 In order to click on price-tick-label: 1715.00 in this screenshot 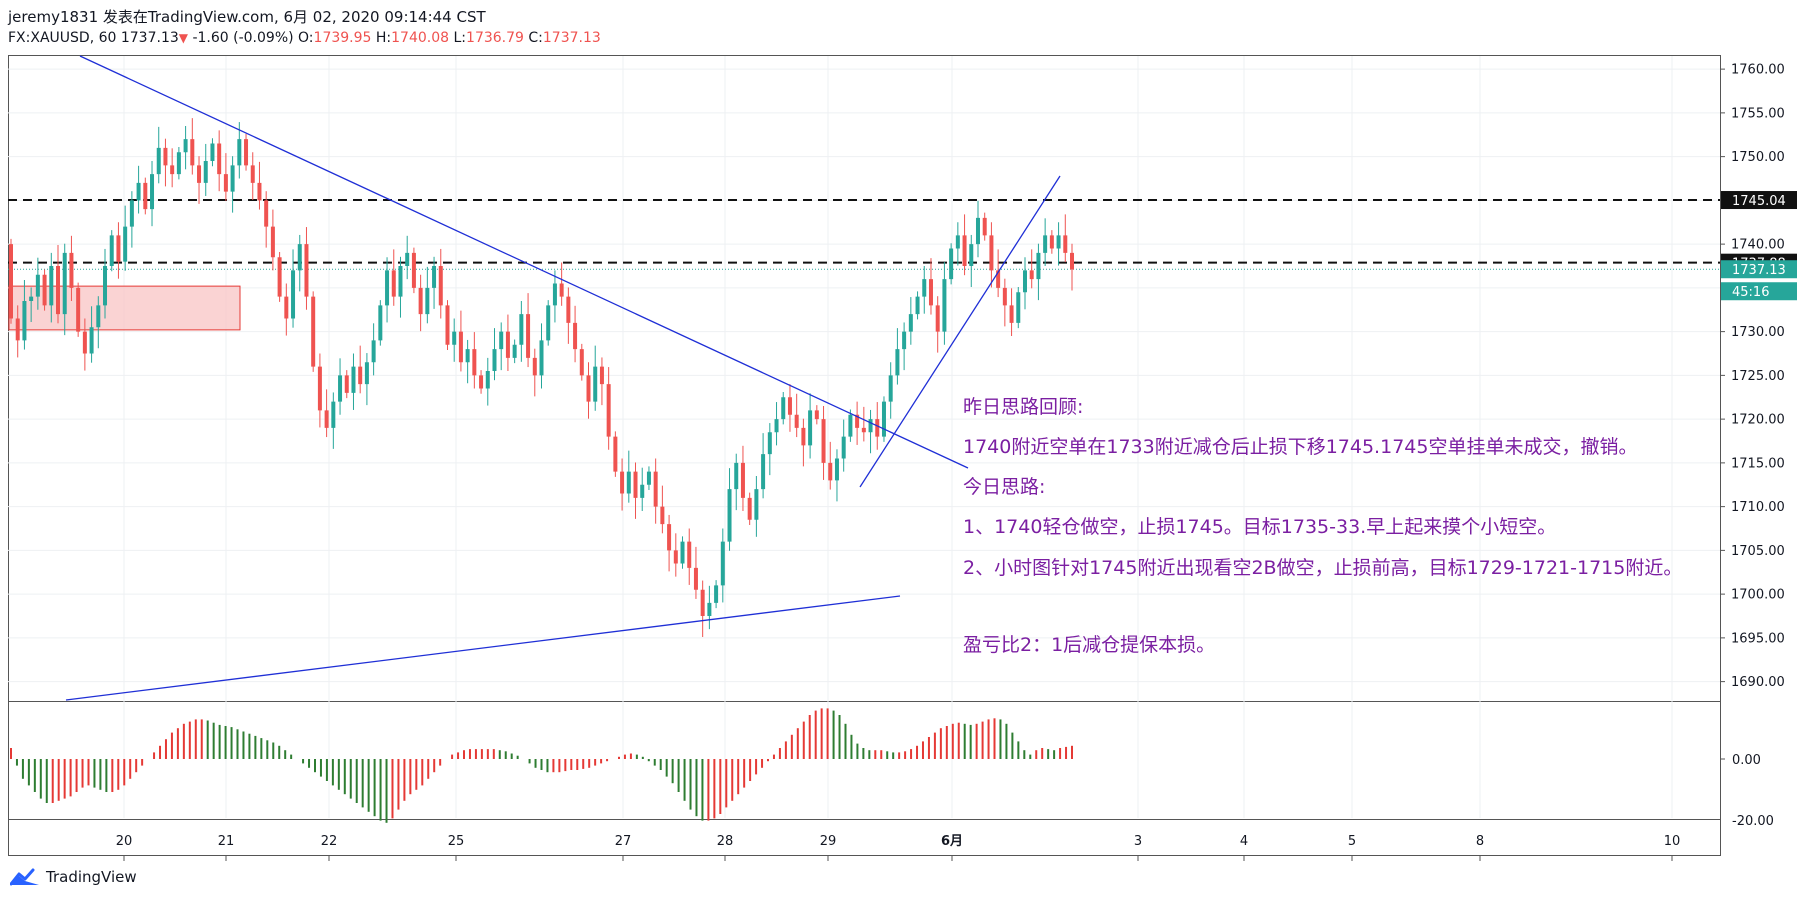, I will do `click(1758, 463)`.